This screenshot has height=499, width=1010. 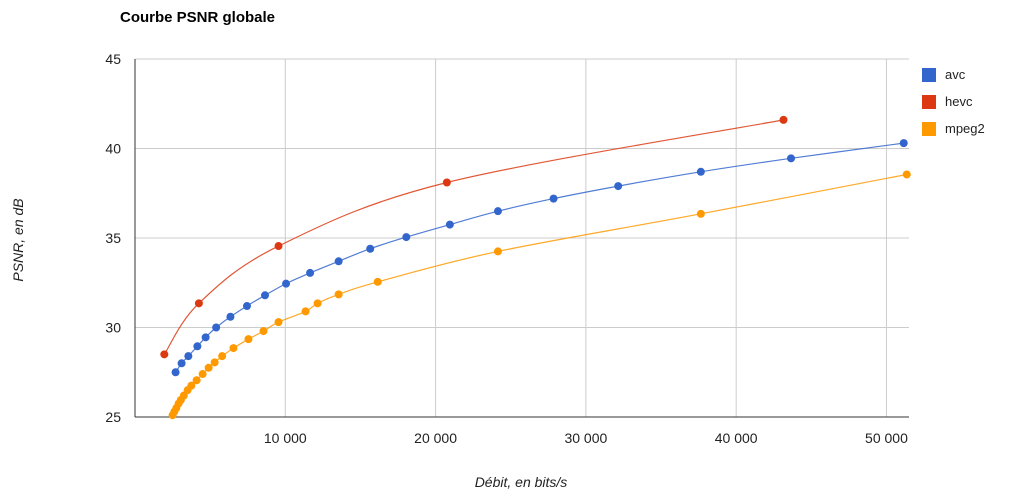 I want to click on x-tick-label: 30 000, so click(x=585, y=438).